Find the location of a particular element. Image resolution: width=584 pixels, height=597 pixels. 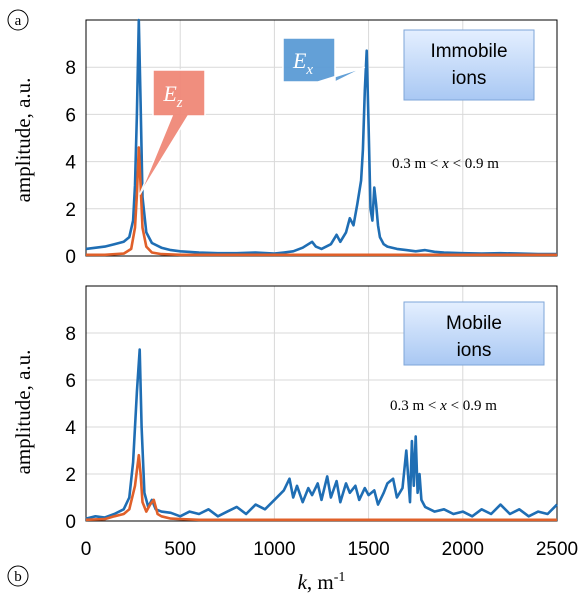

x-axis-label: k, m-1 is located at coordinates (322, 582).